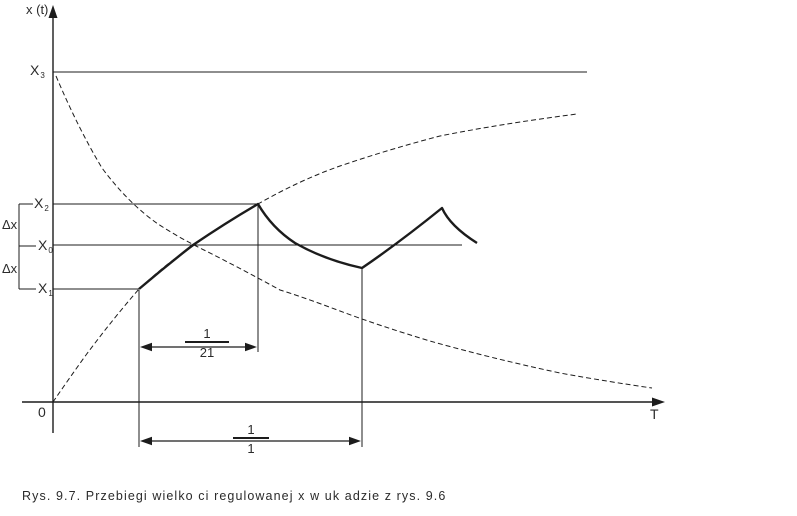 The height and width of the screenshot is (516, 797). I want to click on level-label-x3-sub: 3, so click(42, 75).